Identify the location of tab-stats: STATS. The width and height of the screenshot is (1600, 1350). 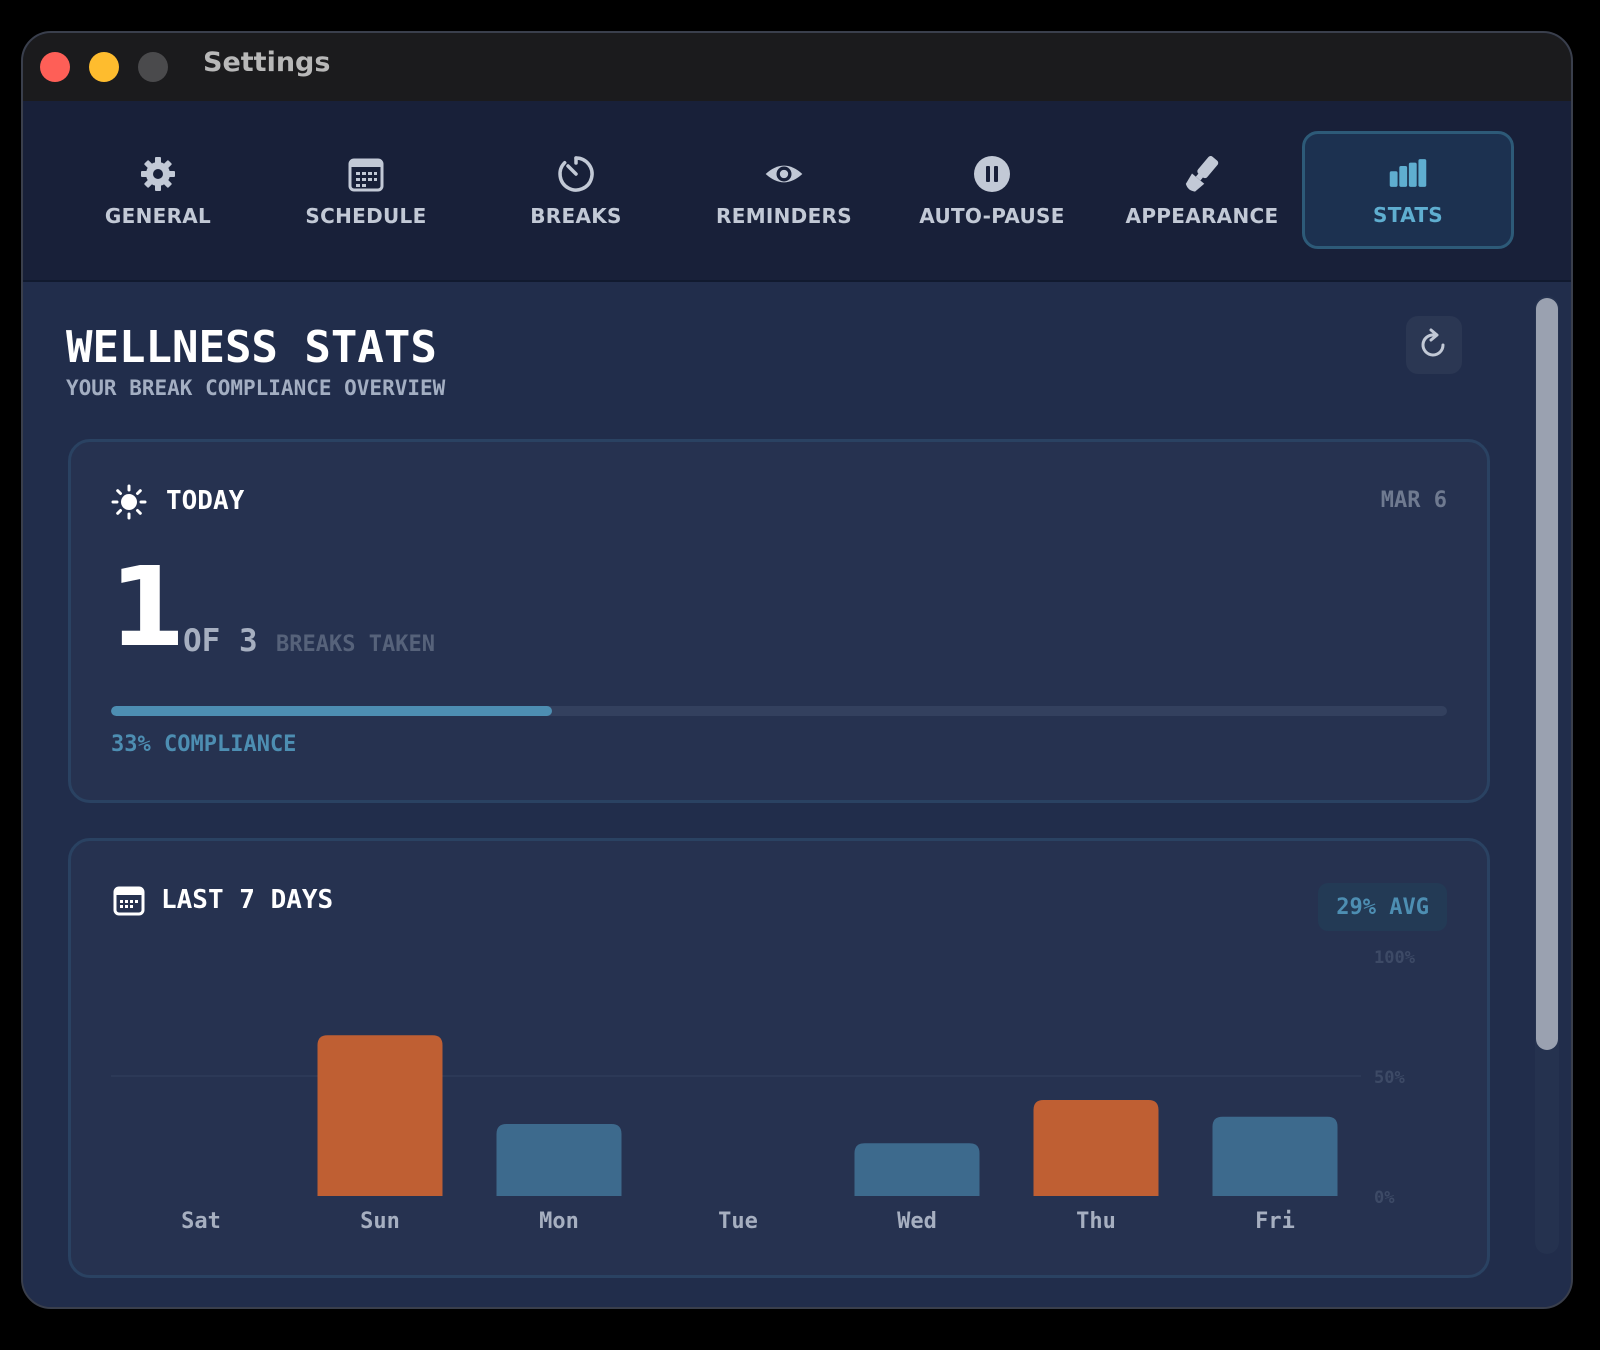
(1408, 190).